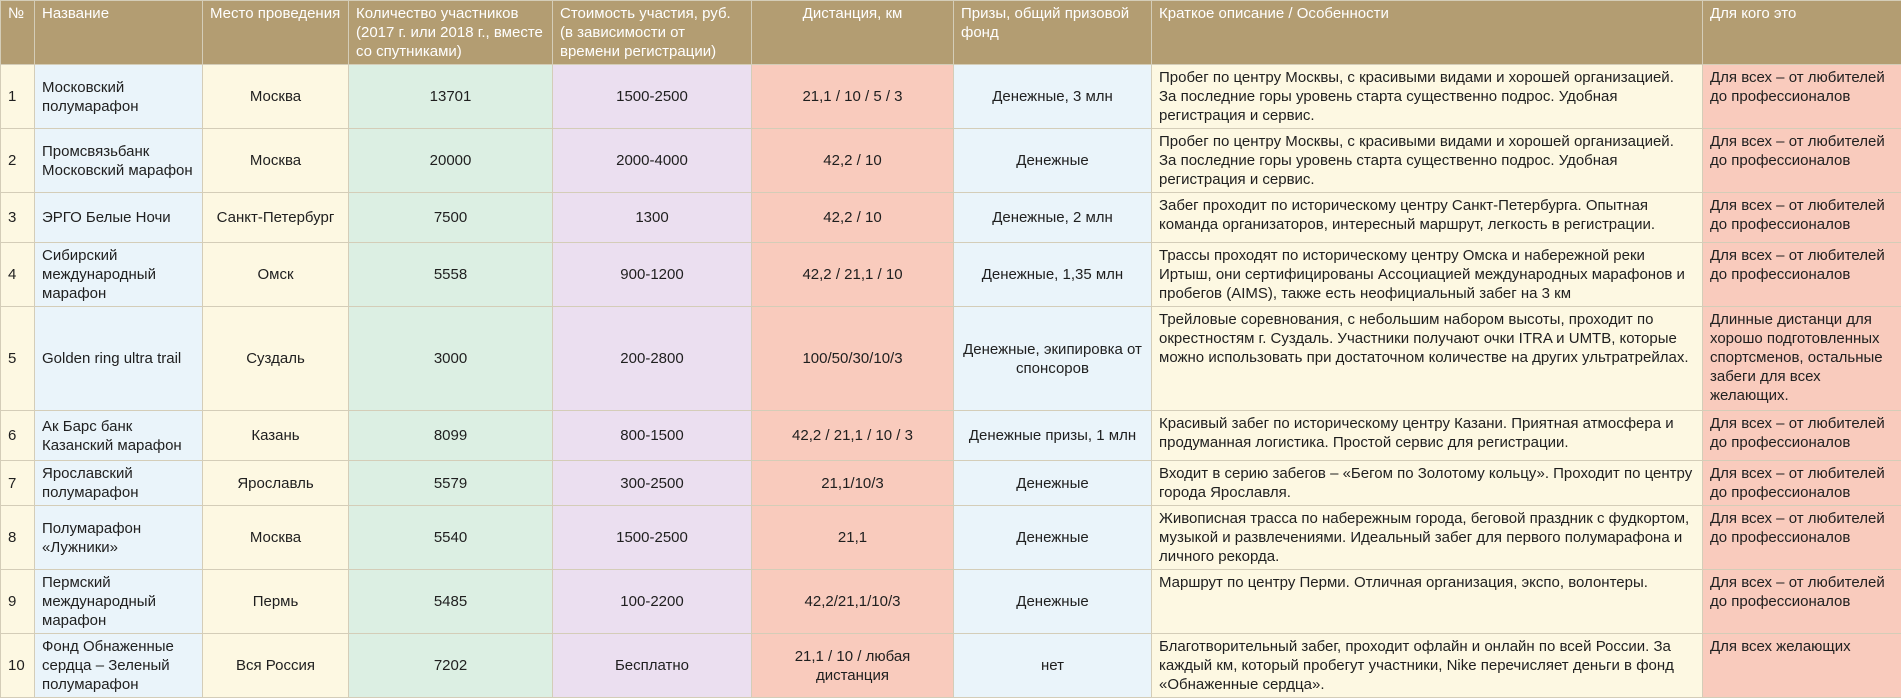  What do you see at coordinates (275, 601) in the screenshot?
I see `cell-place: Пермь` at bounding box center [275, 601].